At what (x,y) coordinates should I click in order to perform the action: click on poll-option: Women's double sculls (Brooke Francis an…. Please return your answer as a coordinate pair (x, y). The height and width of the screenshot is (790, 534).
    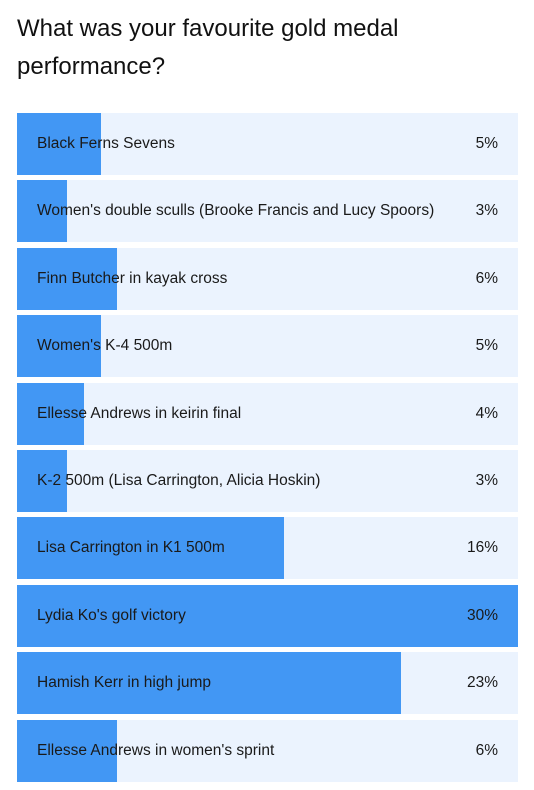
    Looking at the image, I should click on (267, 211).